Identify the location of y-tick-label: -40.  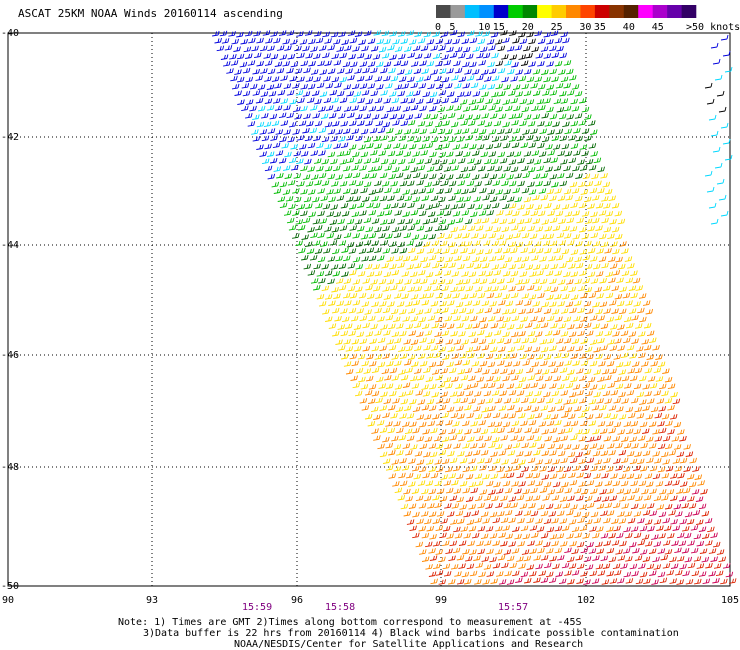
(10, 33).